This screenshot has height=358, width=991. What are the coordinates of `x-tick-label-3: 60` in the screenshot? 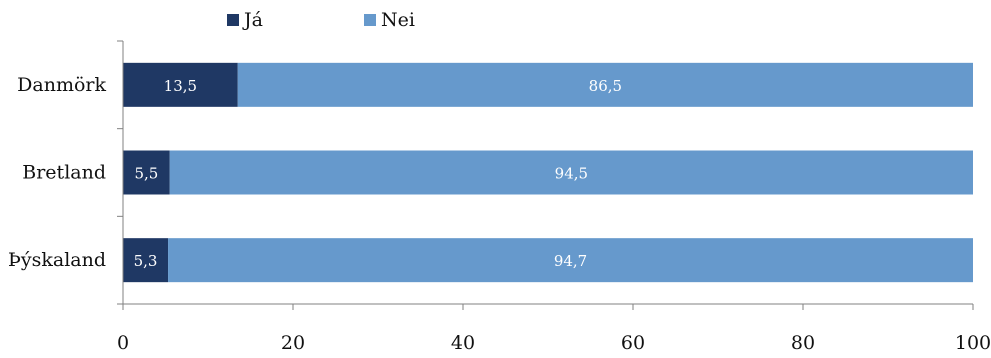 It's located at (633, 343).